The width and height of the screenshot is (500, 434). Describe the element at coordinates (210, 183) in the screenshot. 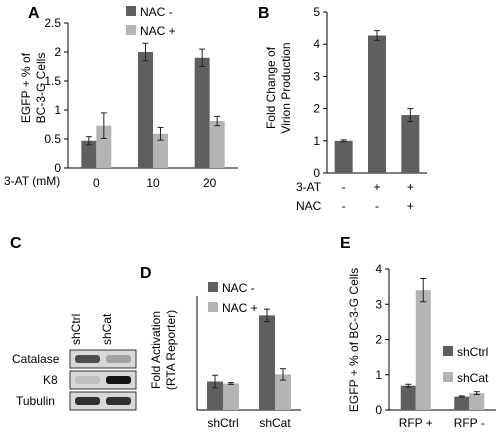

I see `chart-a-category-label: 20` at that location.